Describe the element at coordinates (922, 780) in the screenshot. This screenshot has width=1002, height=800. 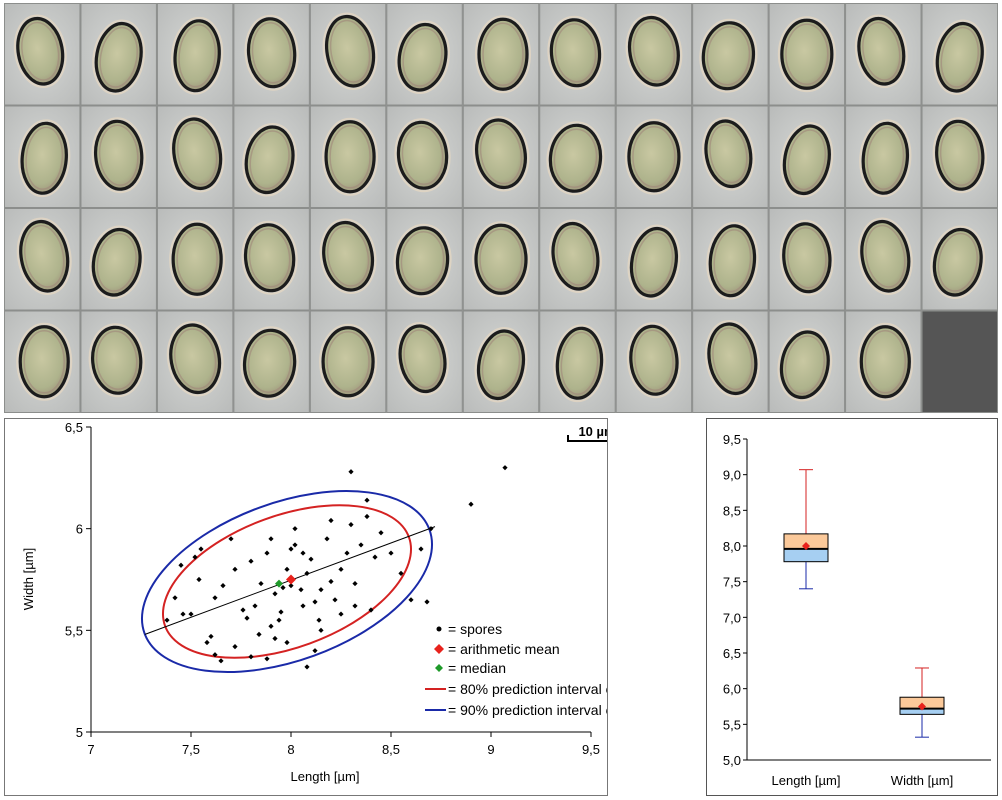
I see `box-category-width: Width [µm]` at that location.